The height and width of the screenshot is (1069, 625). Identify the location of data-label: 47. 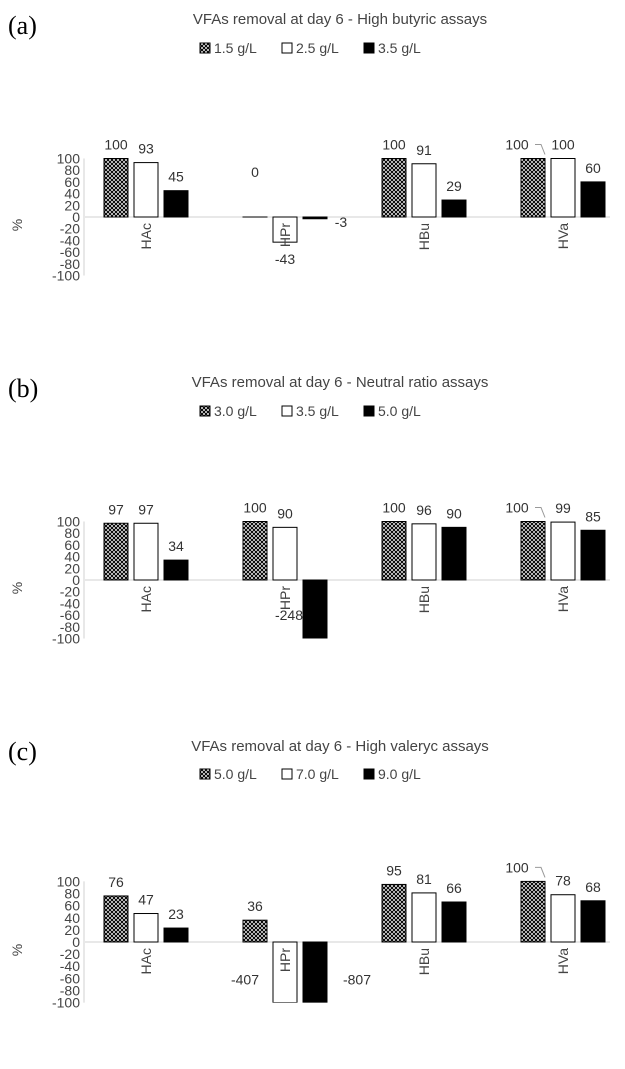
(146, 900).